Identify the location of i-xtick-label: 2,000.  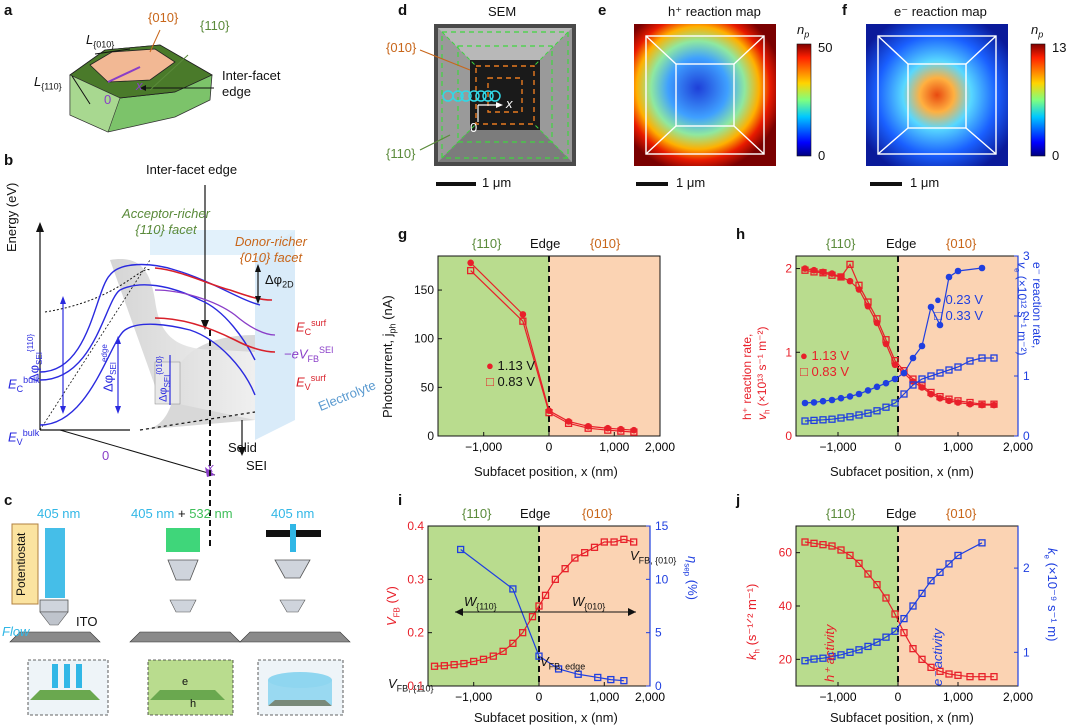
(650, 697).